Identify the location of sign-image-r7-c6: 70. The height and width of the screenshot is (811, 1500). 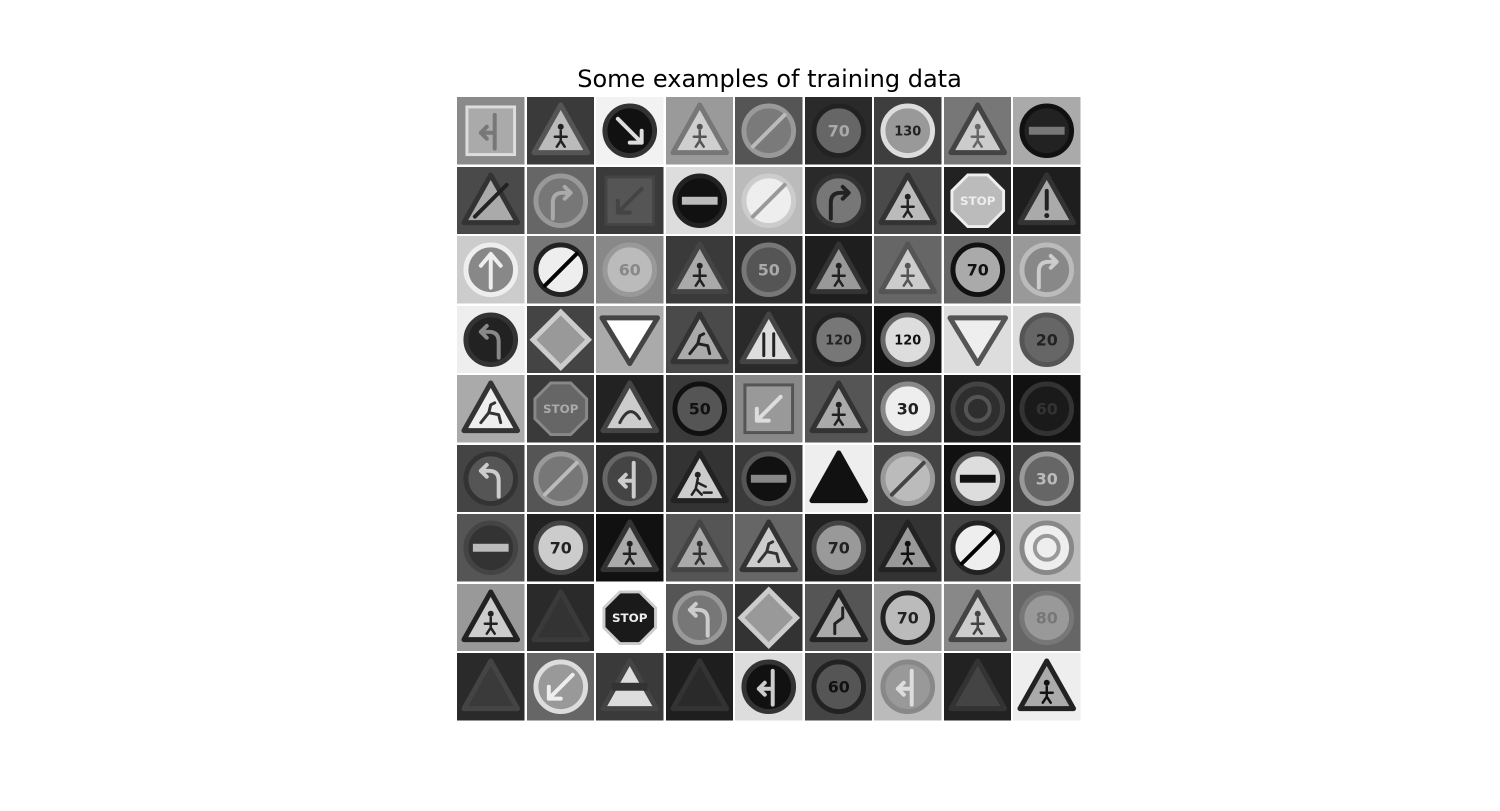
(838, 548).